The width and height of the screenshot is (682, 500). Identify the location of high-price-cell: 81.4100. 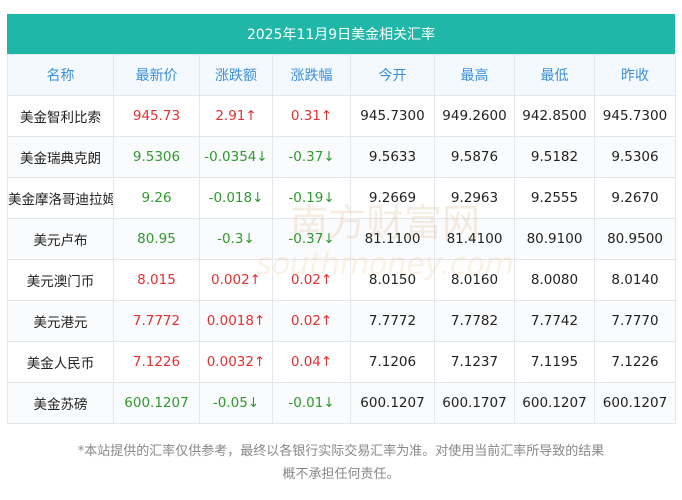
(474, 239).